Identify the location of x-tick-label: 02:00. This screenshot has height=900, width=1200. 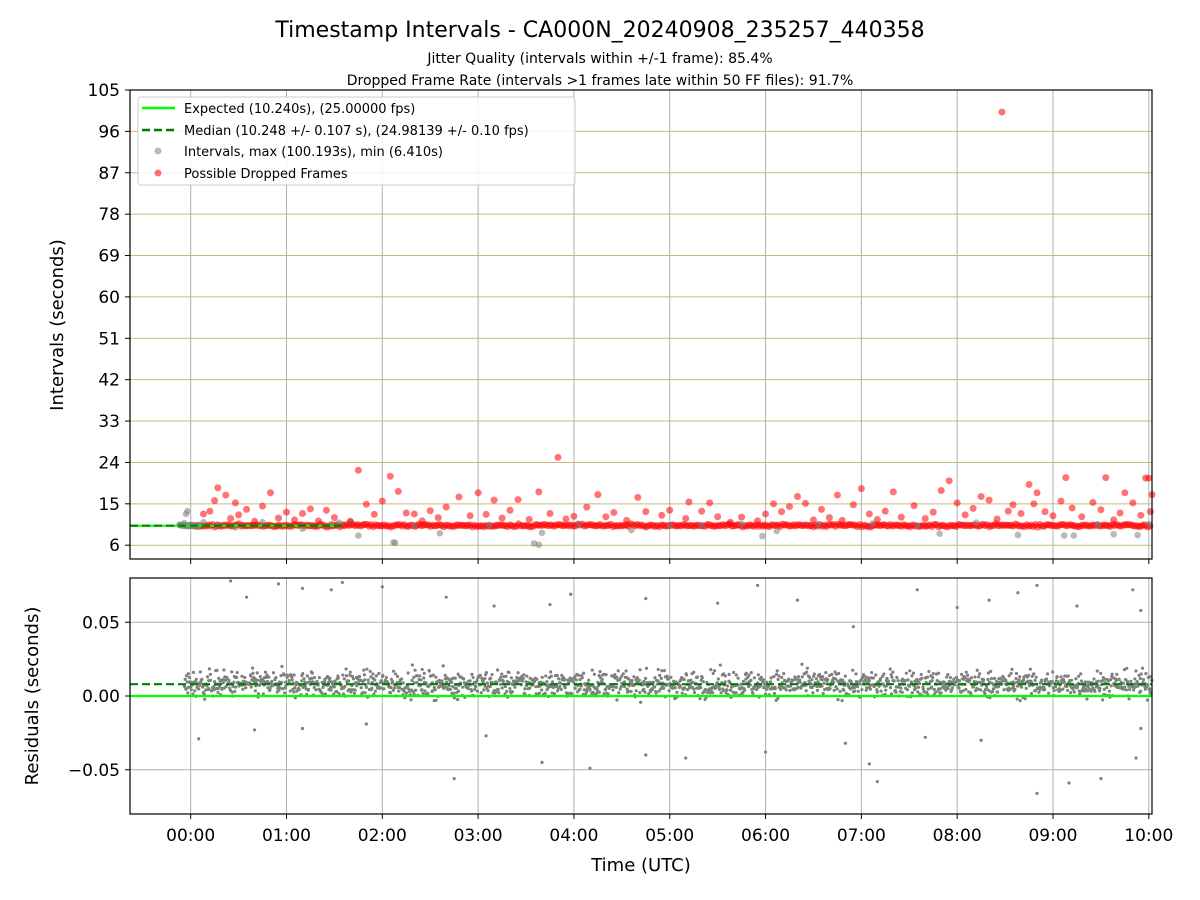
(382, 836).